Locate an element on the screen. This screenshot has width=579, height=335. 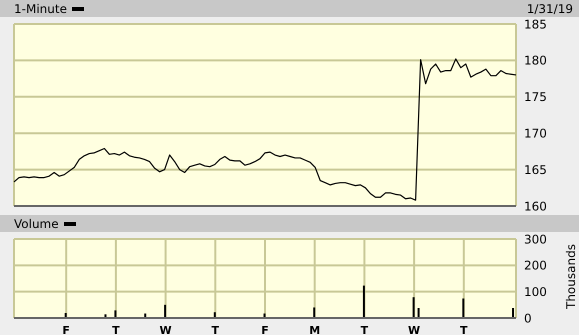
x-tick-label: M is located at coordinates (314, 329).